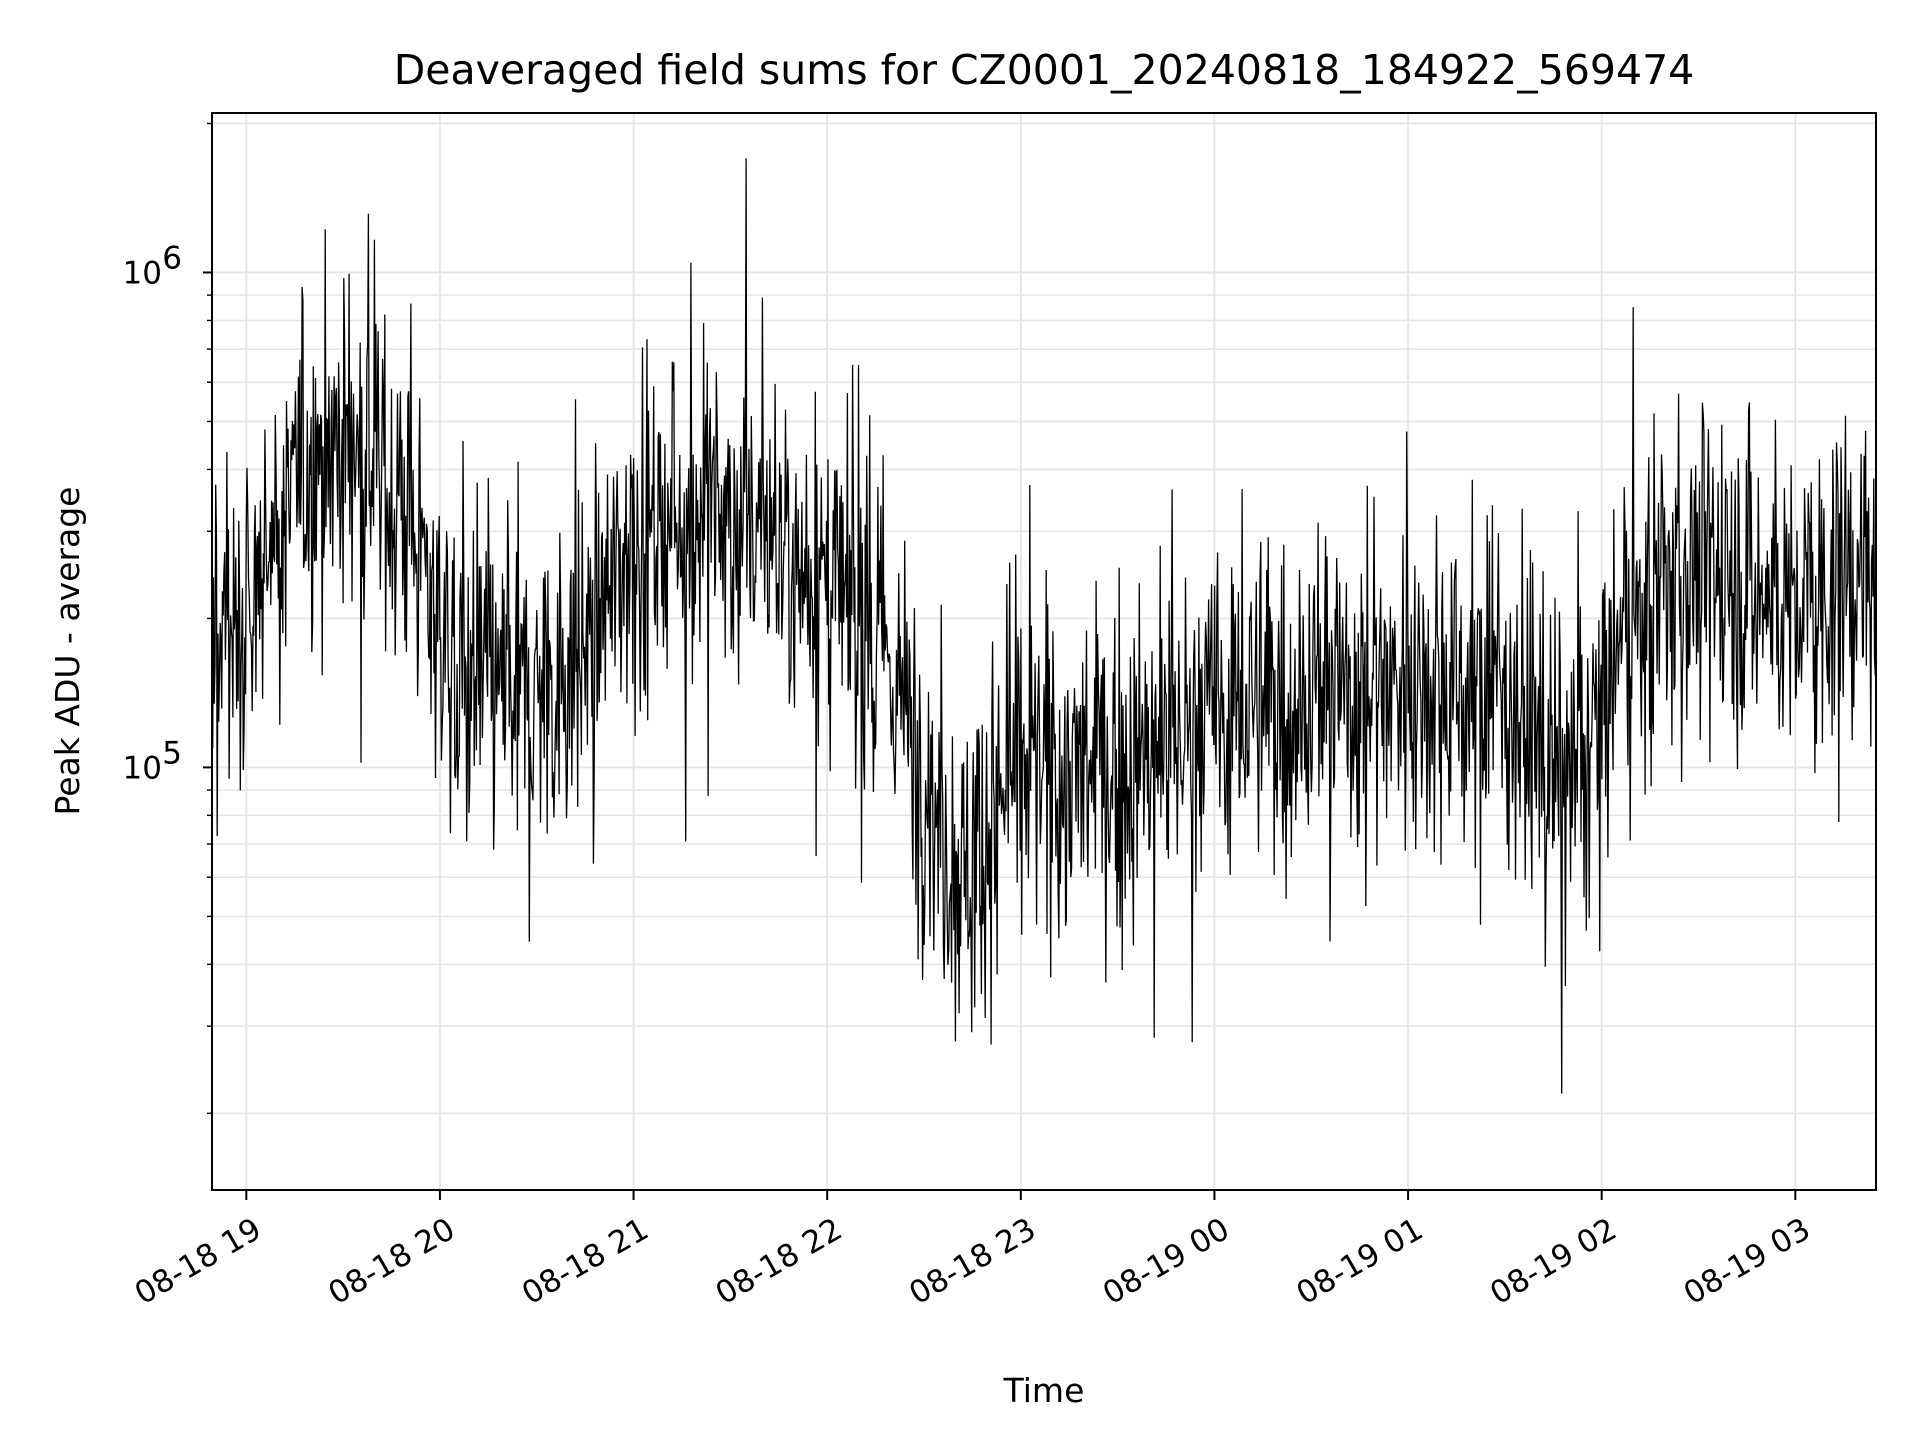 The image size is (1920, 1440). What do you see at coordinates (67, 651) in the screenshot?
I see `y-axis-label: Peak ADU - average` at bounding box center [67, 651].